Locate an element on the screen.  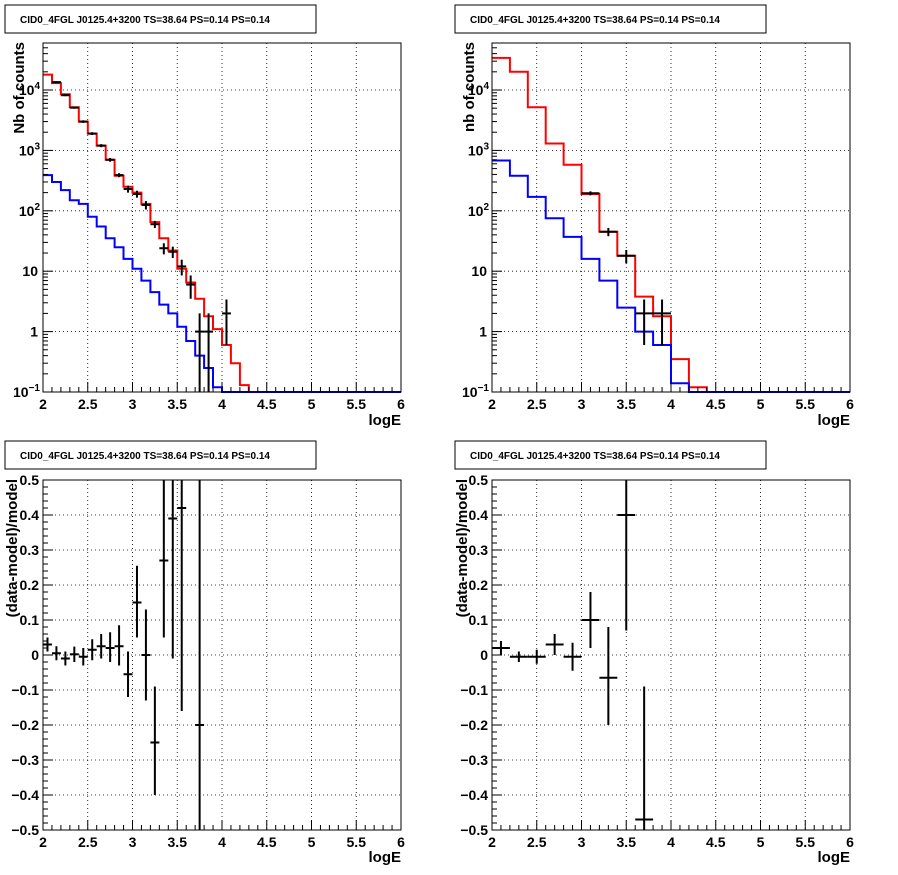
panel-4-y-label: (data-model)/model is located at coordinates (462, 548).